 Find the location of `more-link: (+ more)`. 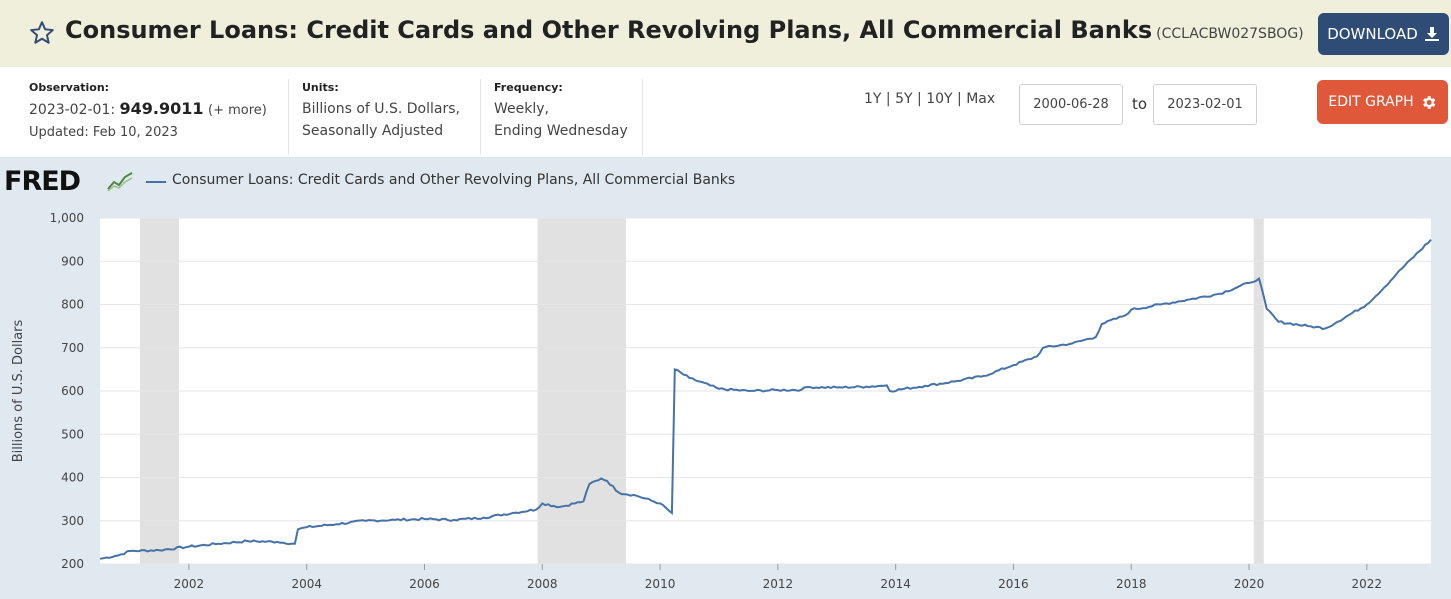

more-link: (+ more) is located at coordinates (237, 110).